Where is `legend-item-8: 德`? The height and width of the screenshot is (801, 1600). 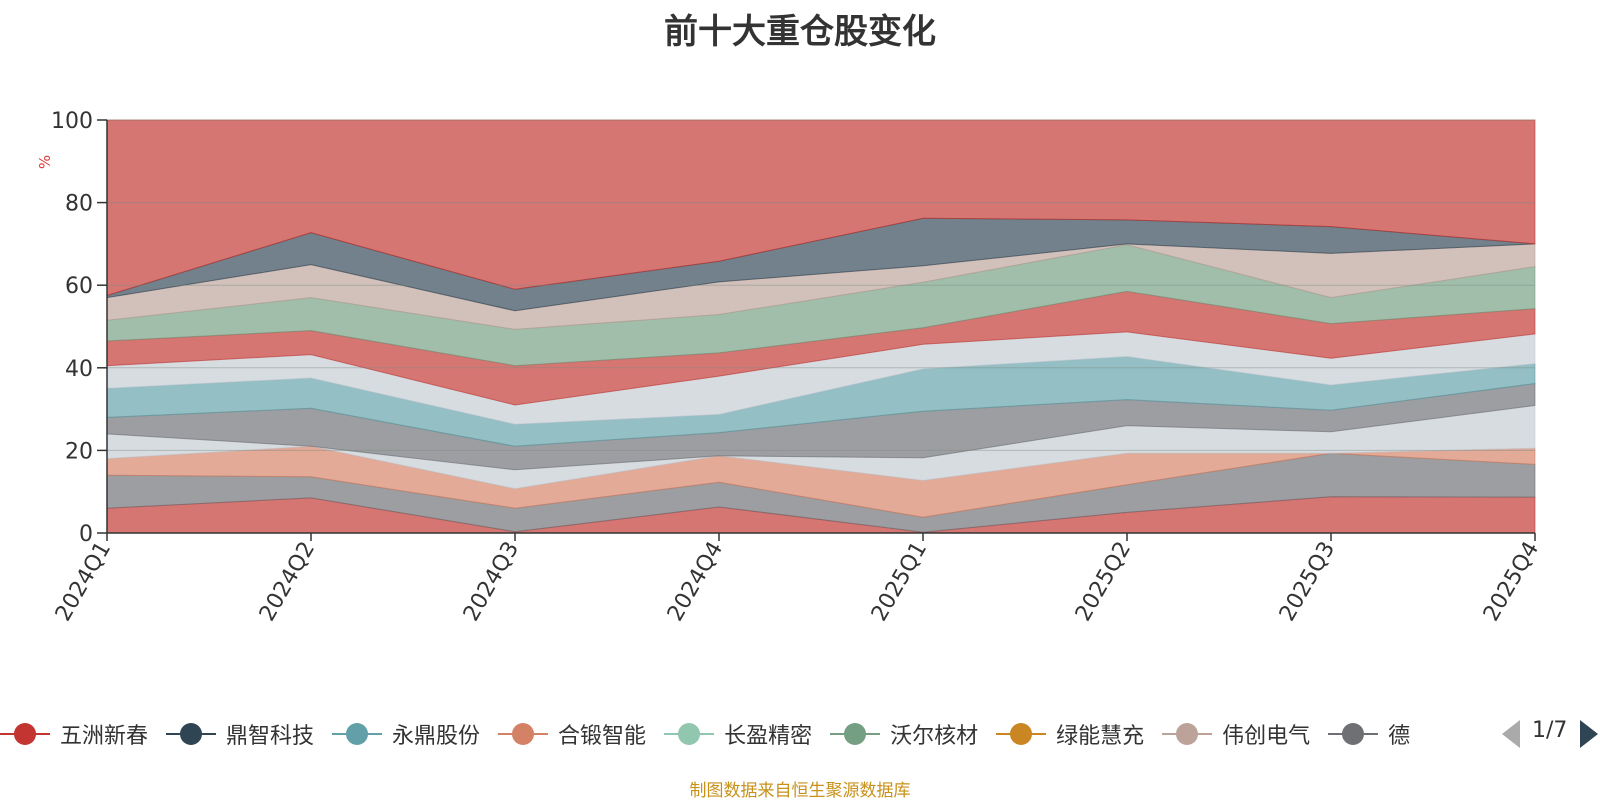
legend-item-8: 德 is located at coordinates (1378, 734).